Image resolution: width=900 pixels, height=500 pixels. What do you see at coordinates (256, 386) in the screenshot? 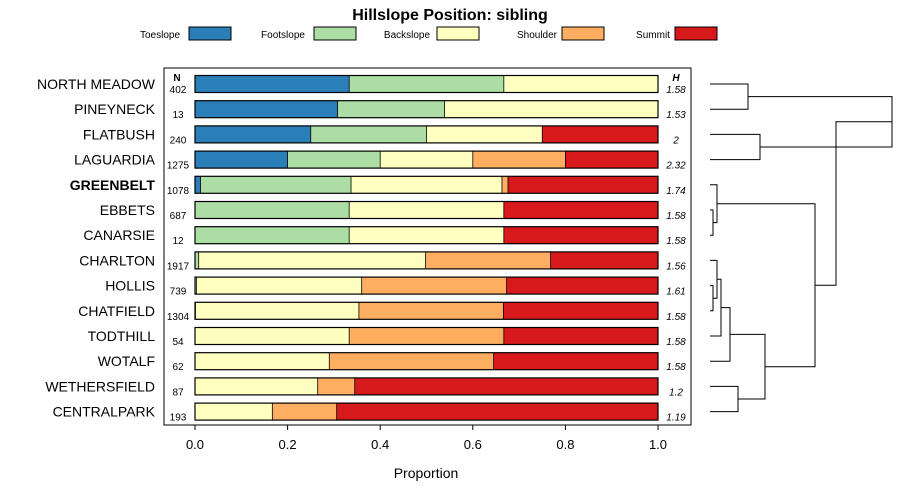
I see `bar-segment-wethersfield-backslope` at bounding box center [256, 386].